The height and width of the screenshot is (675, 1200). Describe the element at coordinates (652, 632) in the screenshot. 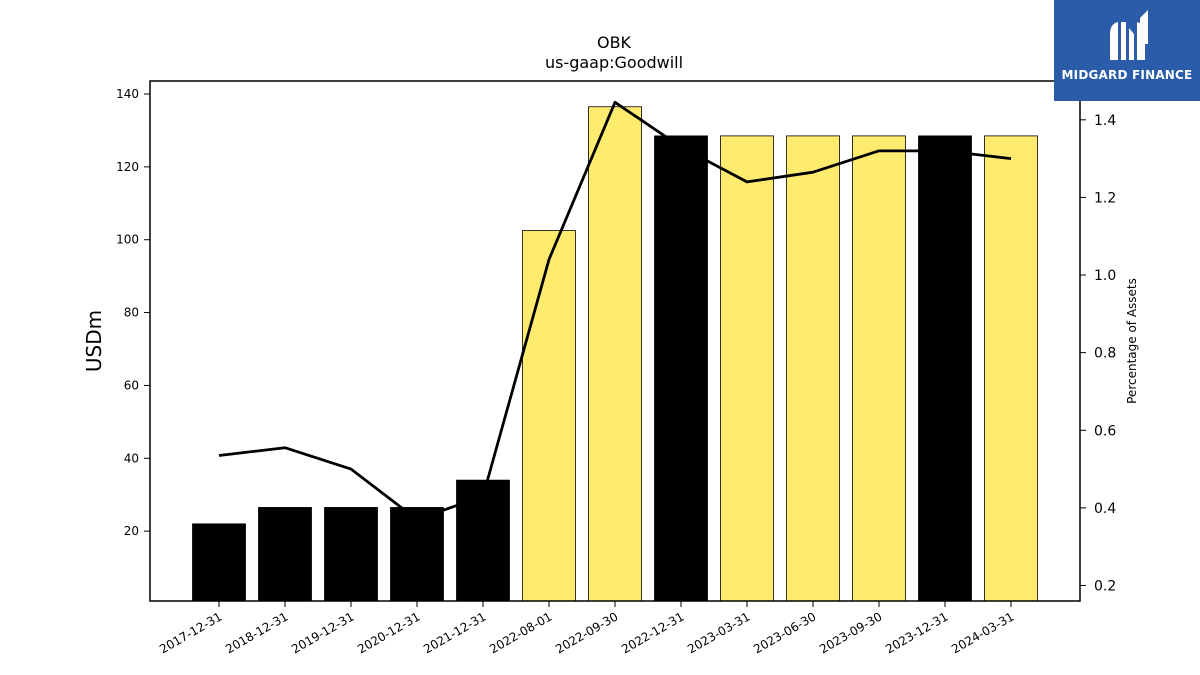

I see `x-tick-label: 2022-12-31` at that location.